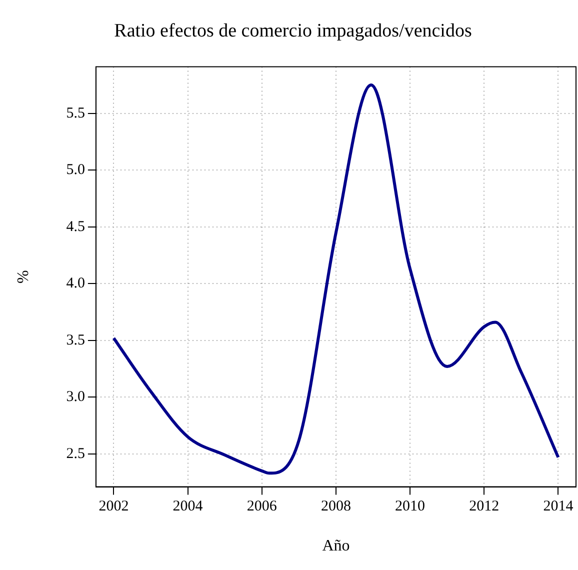 This screenshot has height=570, width=578. I want to click on y-axis-title: %, so click(23, 277).